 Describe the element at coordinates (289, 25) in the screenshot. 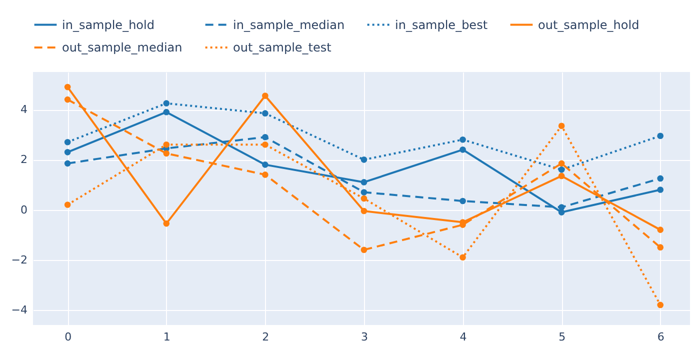

I see `legend-label: in_sample_median` at that location.